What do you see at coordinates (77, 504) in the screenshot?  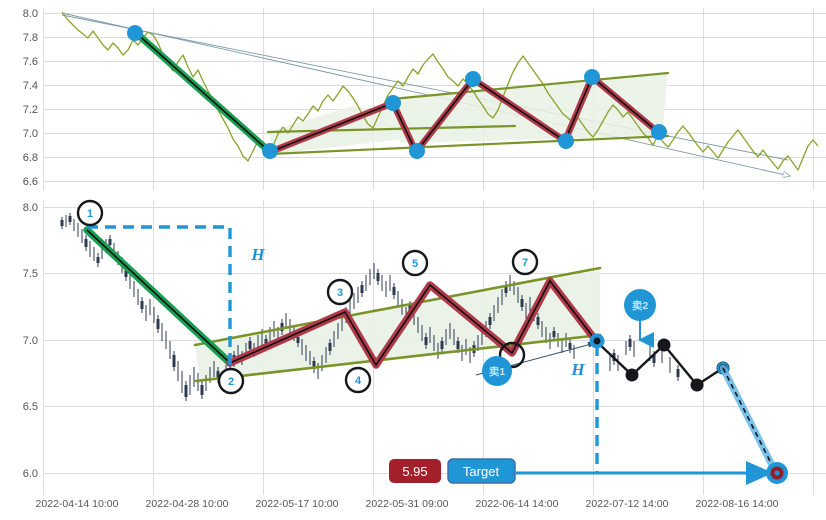 I see `x-tick: 2022-04-14 10:00` at bounding box center [77, 504].